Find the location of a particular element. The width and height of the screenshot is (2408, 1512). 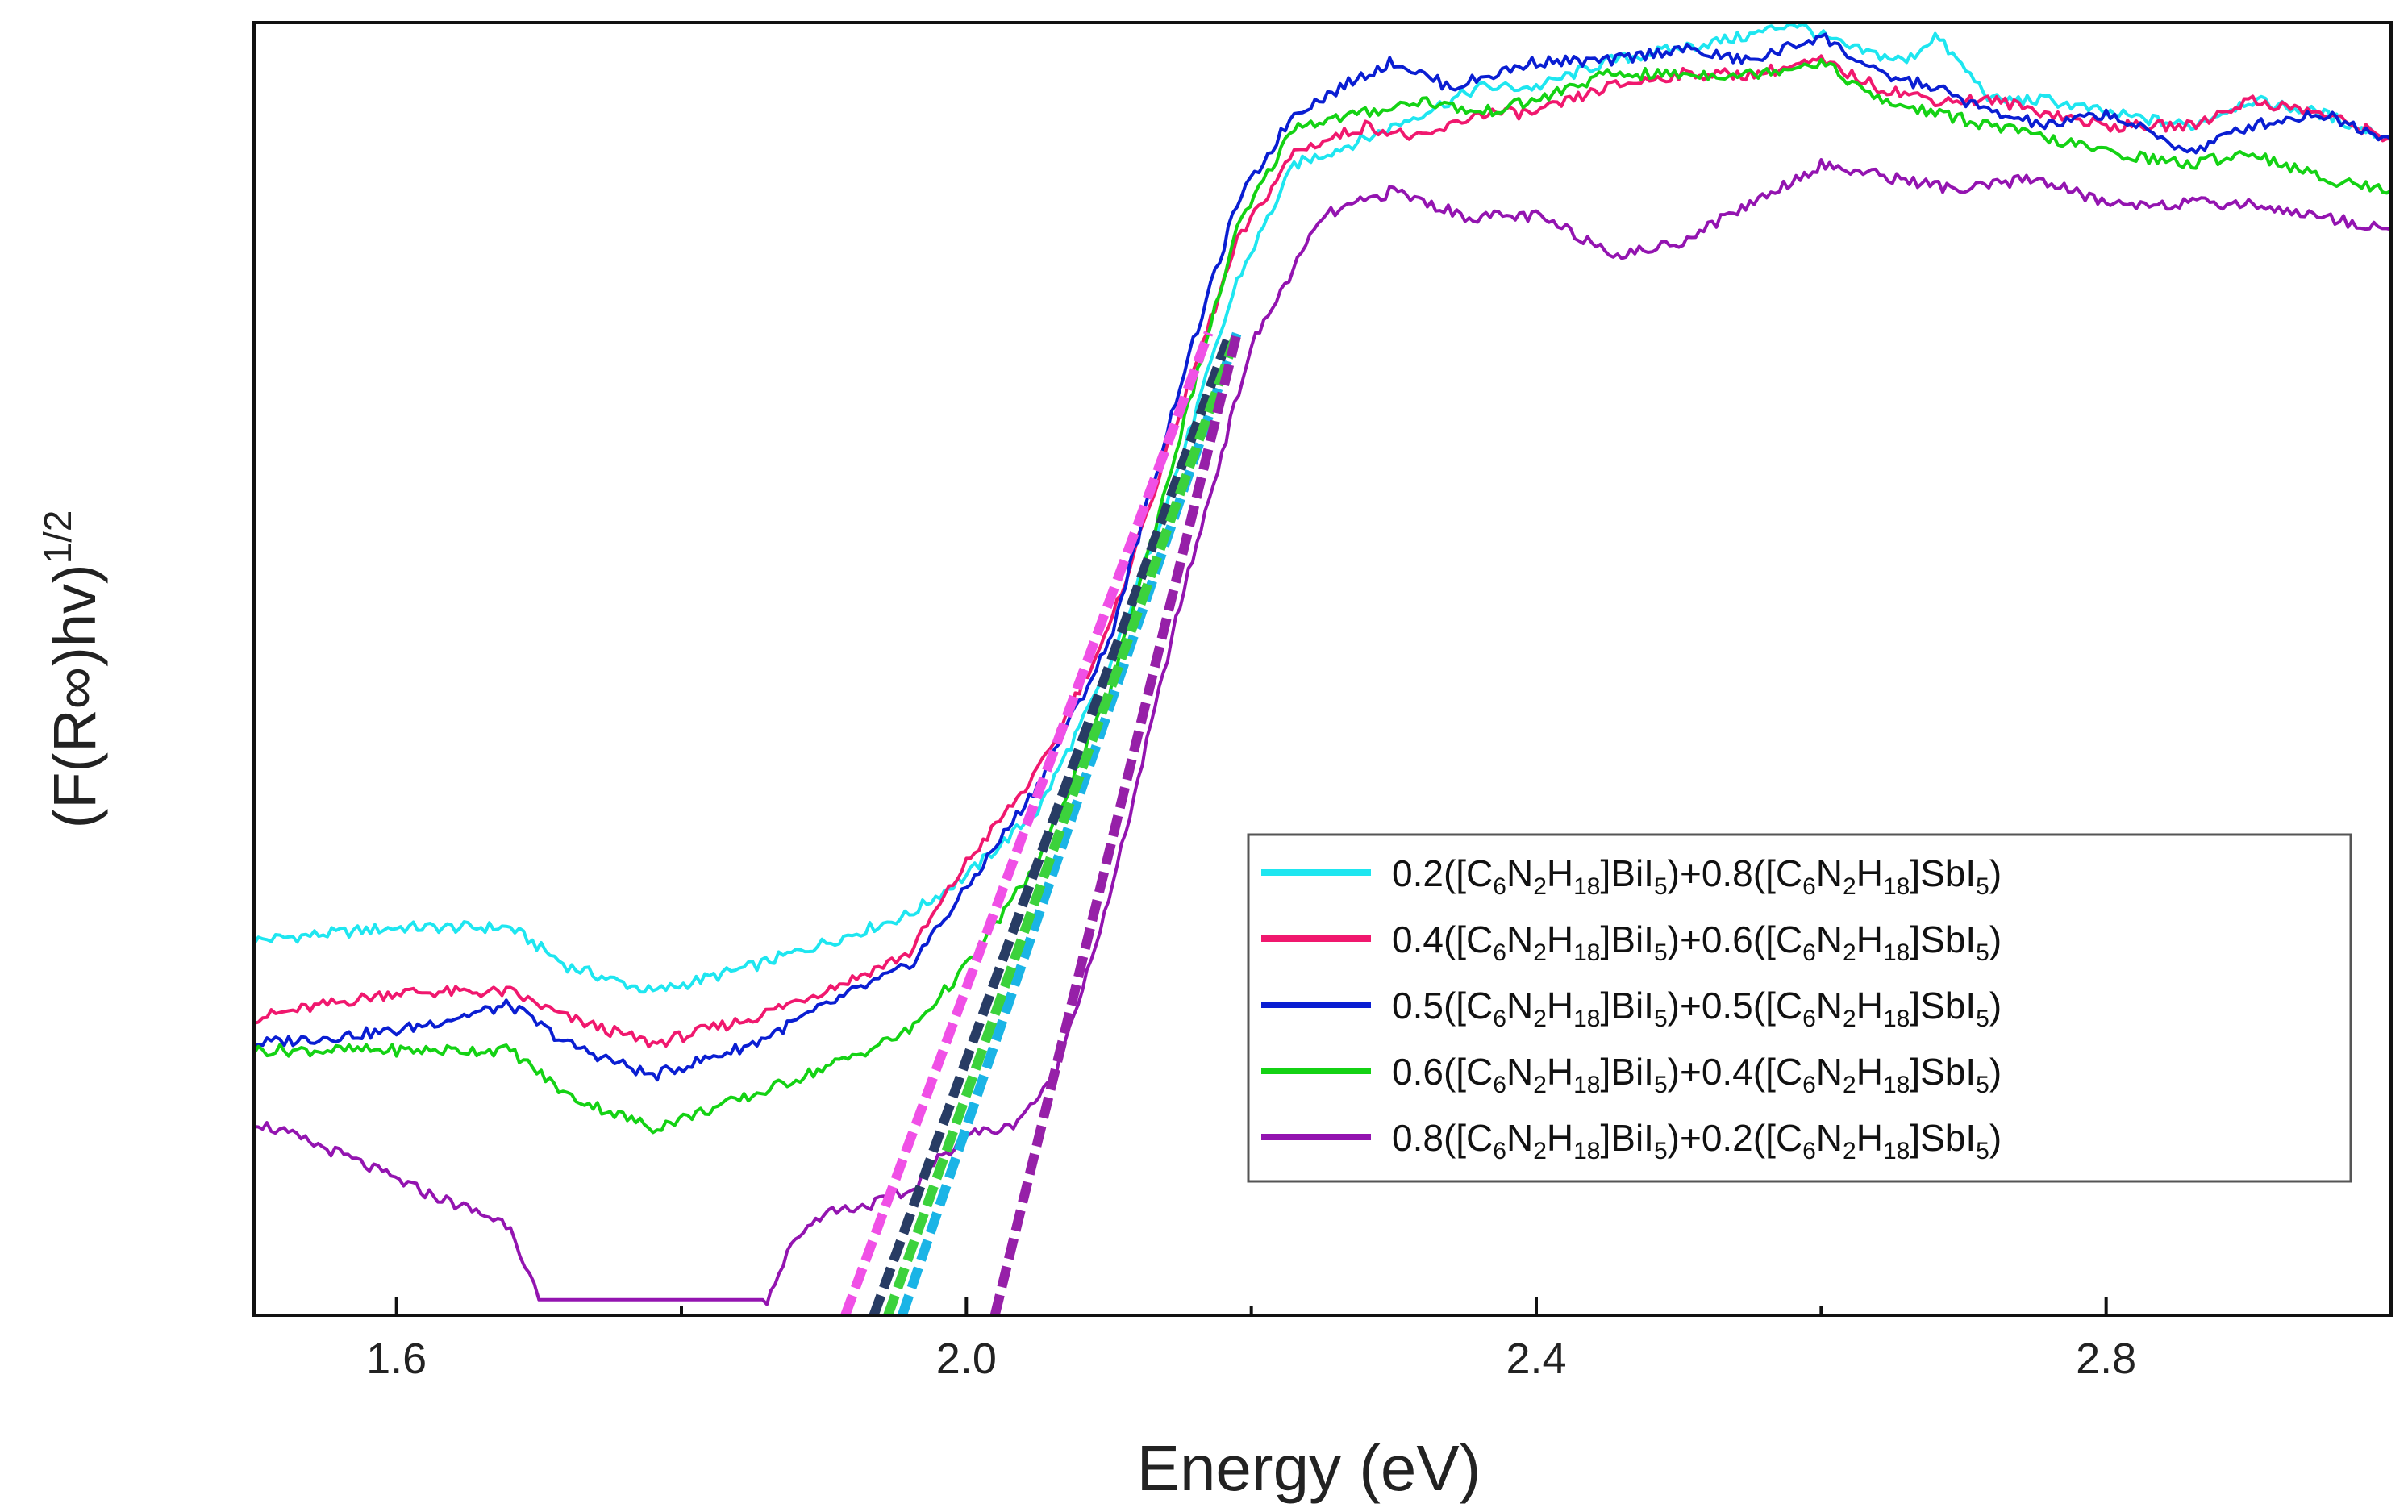

legend-item-5: 0.8([C6N2H18]BiI5)+0.2([C6N2H18]SbI5) is located at coordinates (1632, 1140).